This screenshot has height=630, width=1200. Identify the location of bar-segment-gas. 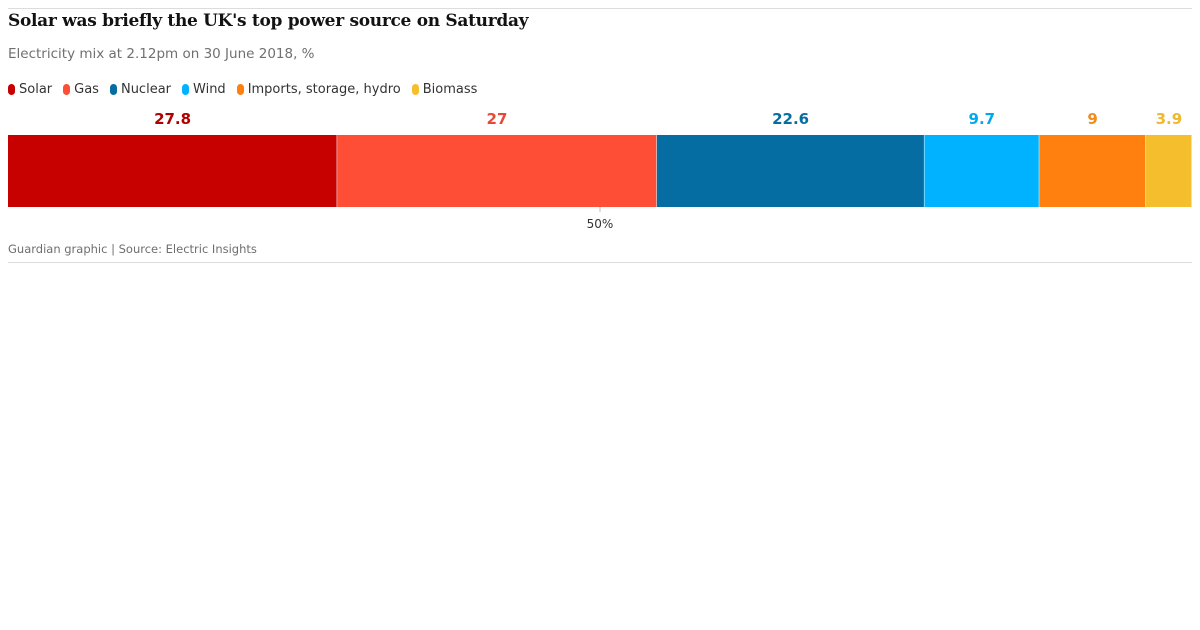
(497, 171).